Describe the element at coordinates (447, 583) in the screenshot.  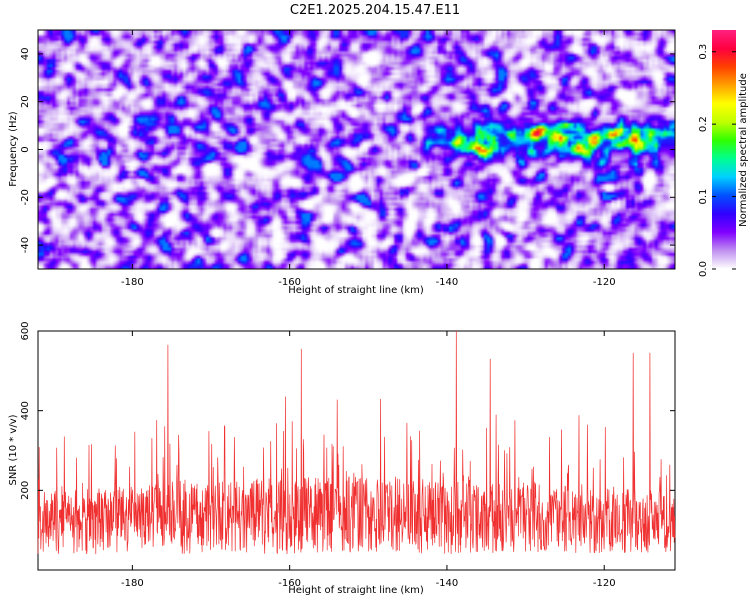
I see `snr-xtick-label: -140` at that location.